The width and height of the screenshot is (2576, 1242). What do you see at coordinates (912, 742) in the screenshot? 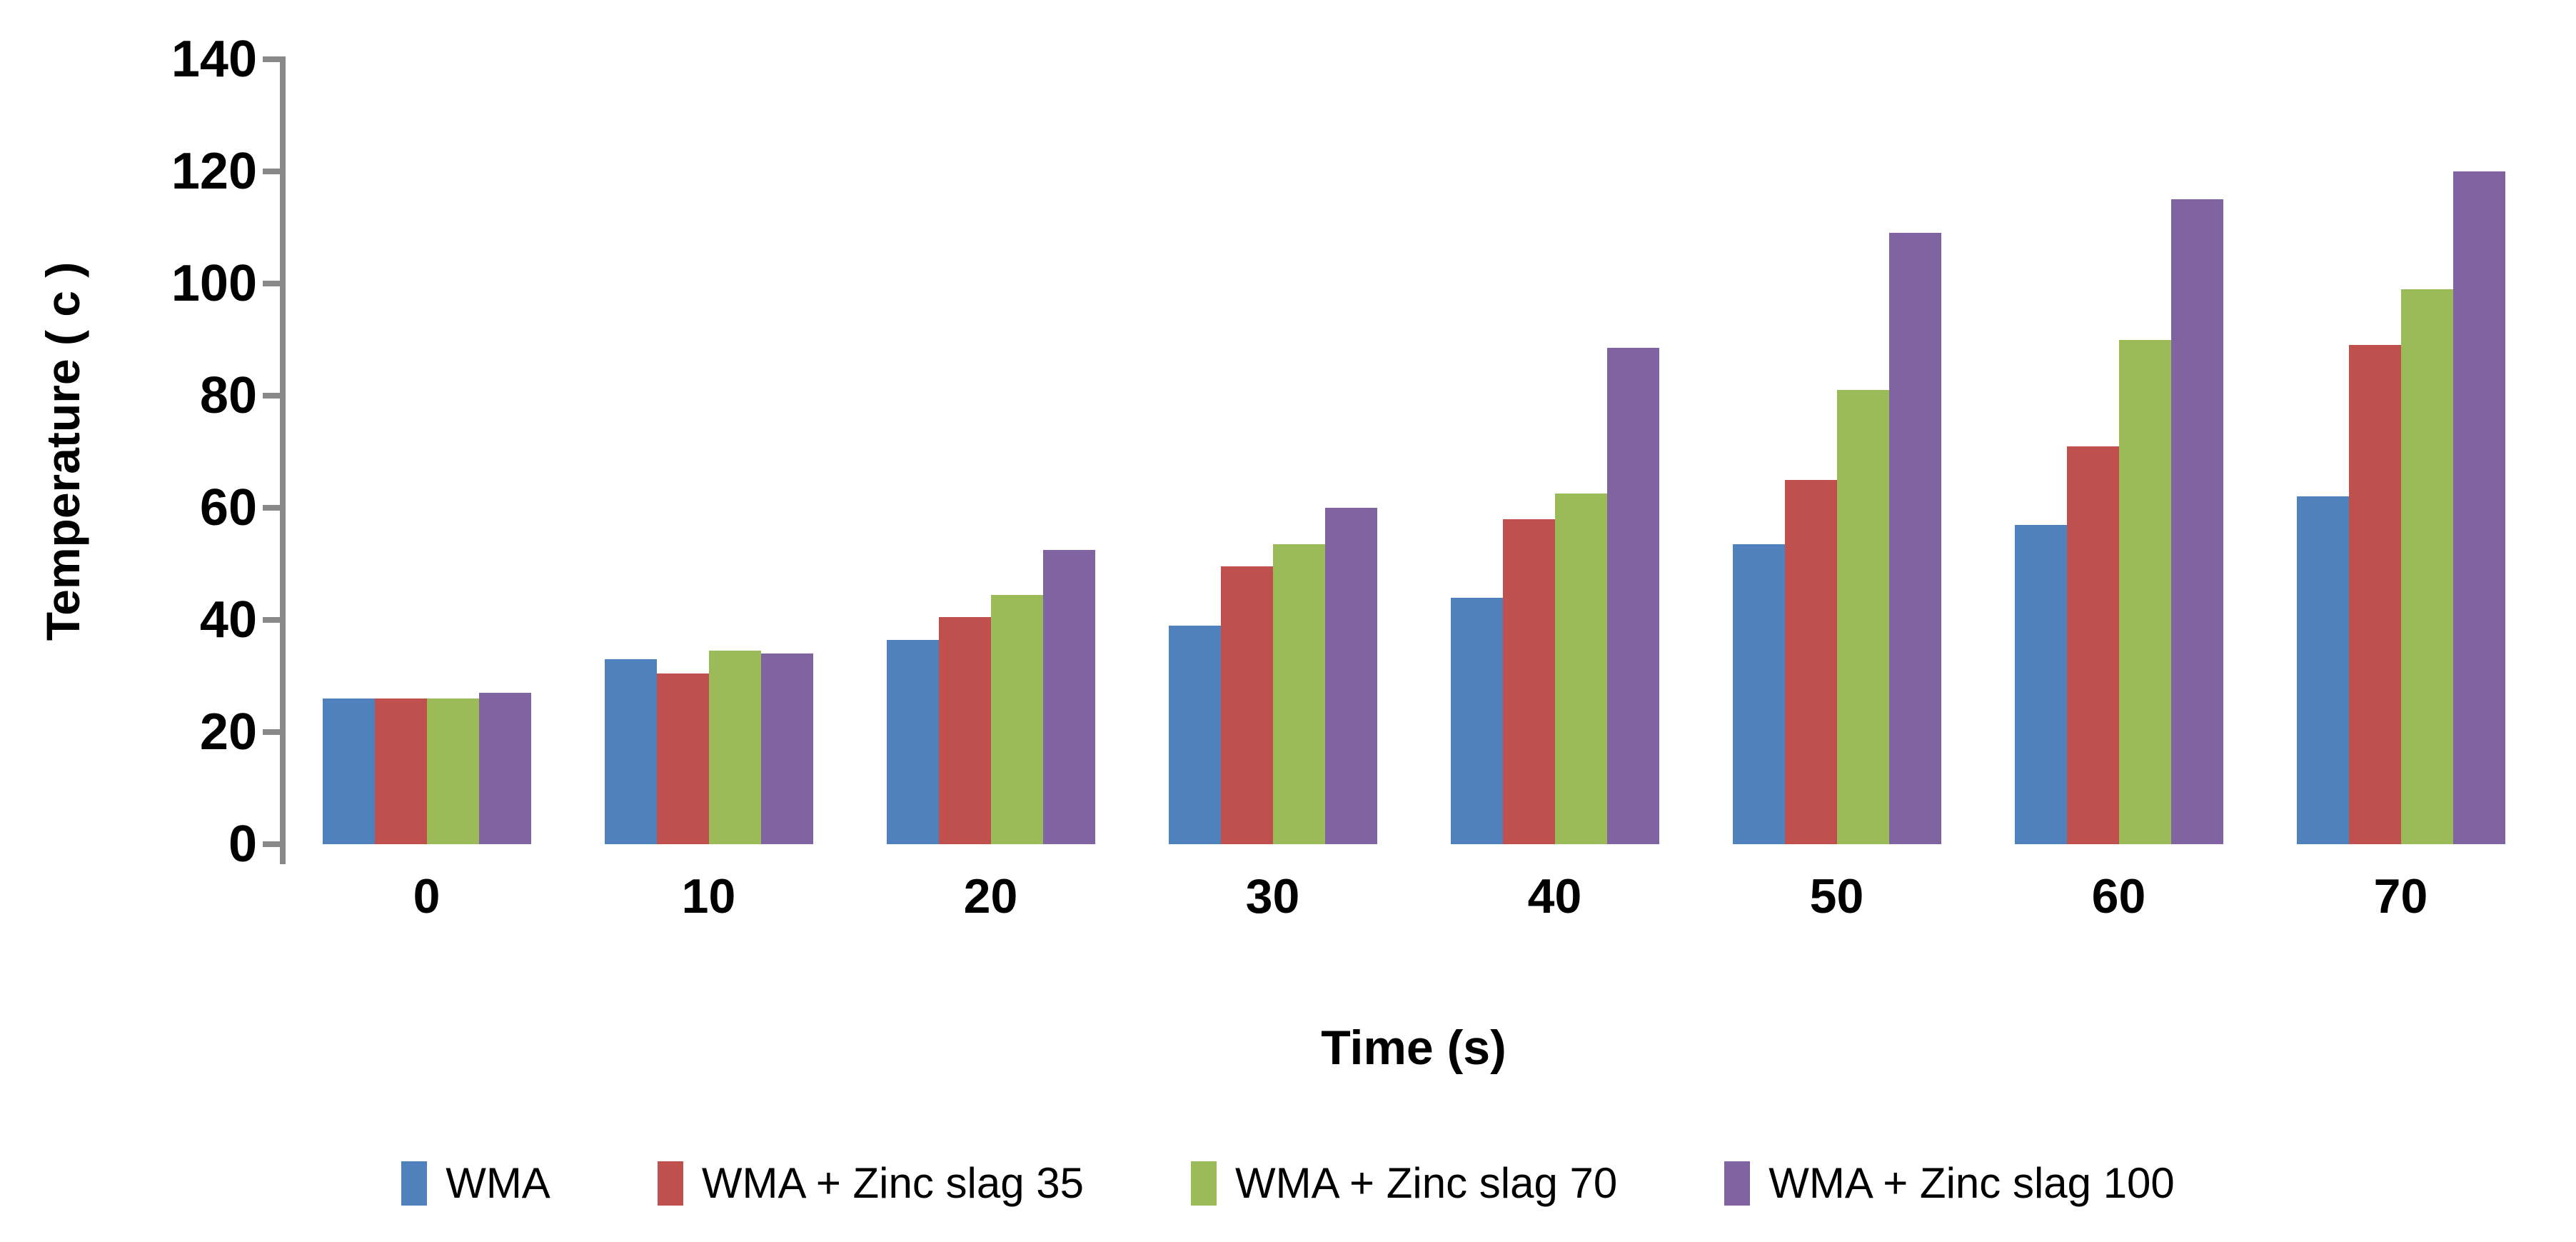
I see `bar-wma-t20` at bounding box center [912, 742].